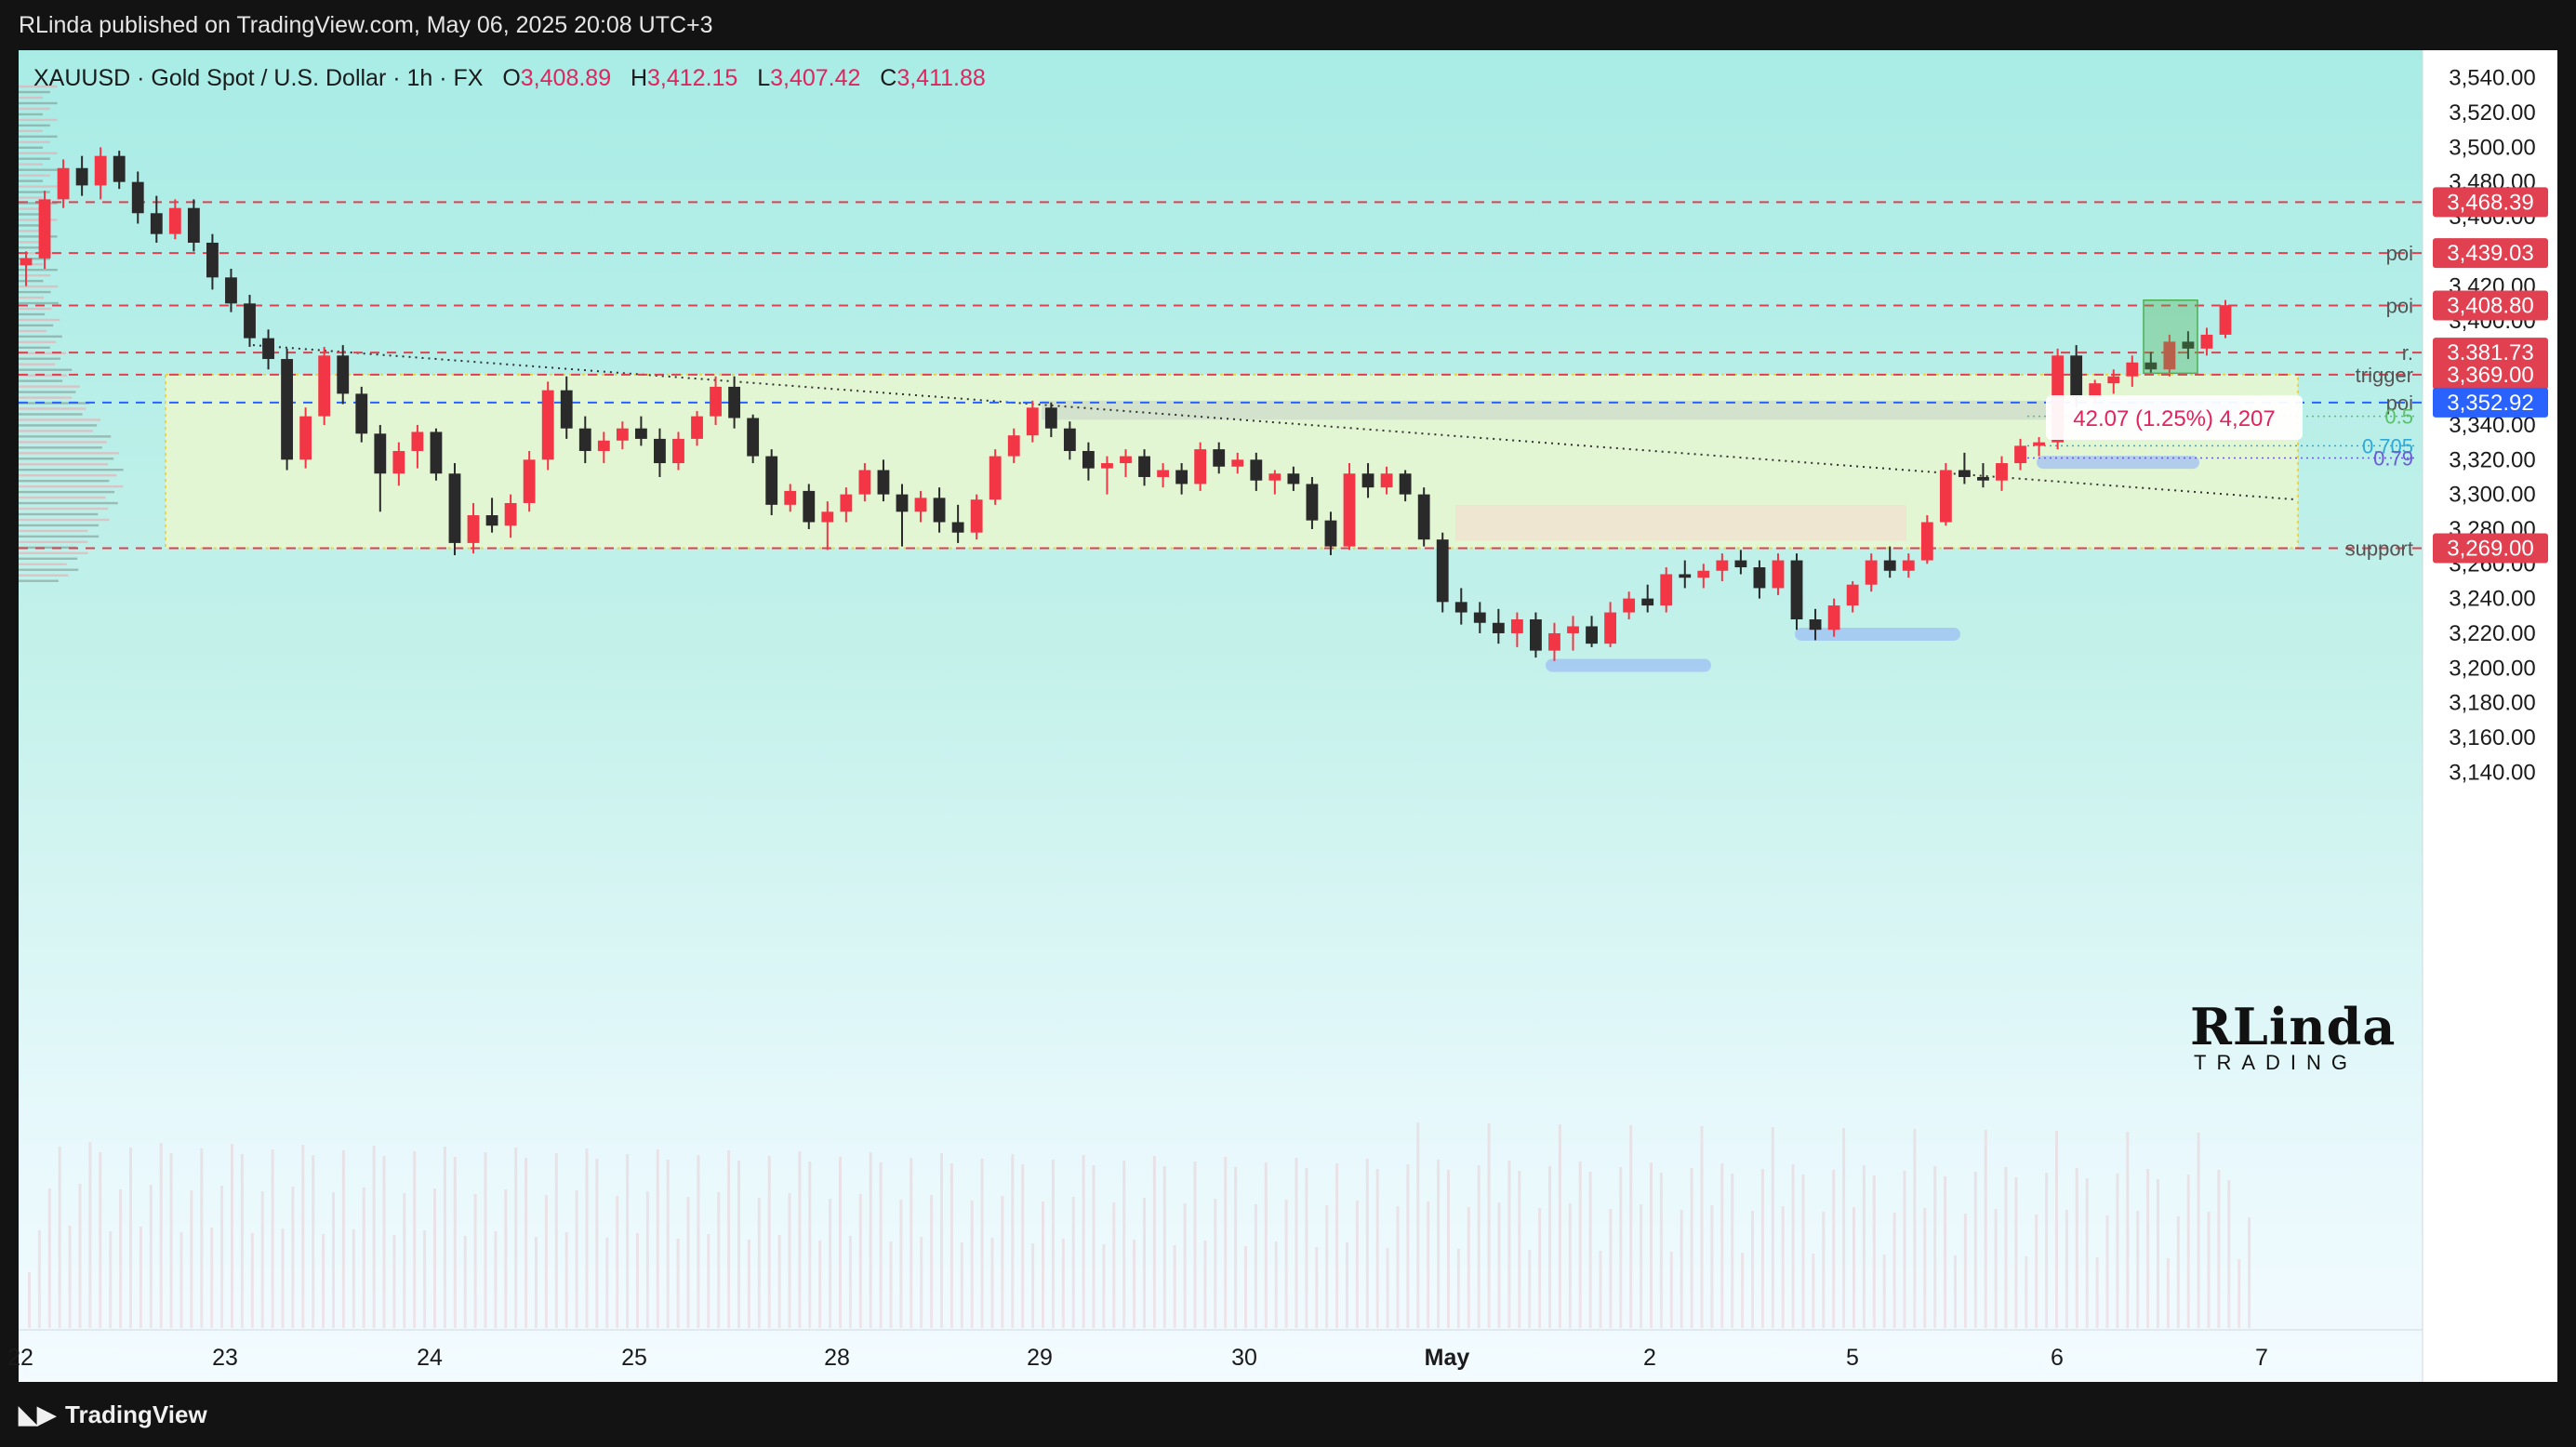  What do you see at coordinates (1641, 410) in the screenshot?
I see `poi-zone` at bounding box center [1641, 410].